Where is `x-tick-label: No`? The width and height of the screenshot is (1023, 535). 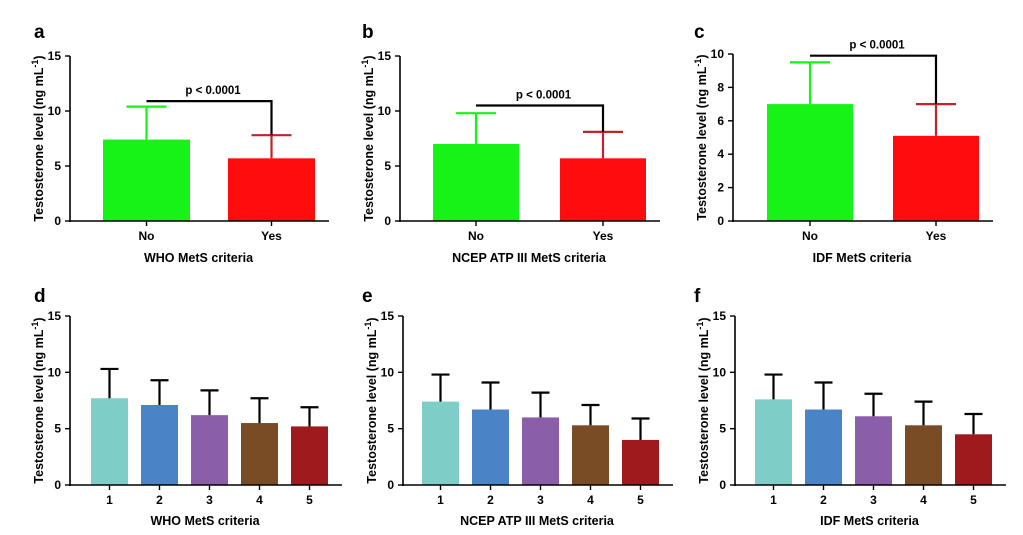 x-tick-label: No is located at coordinates (476, 236).